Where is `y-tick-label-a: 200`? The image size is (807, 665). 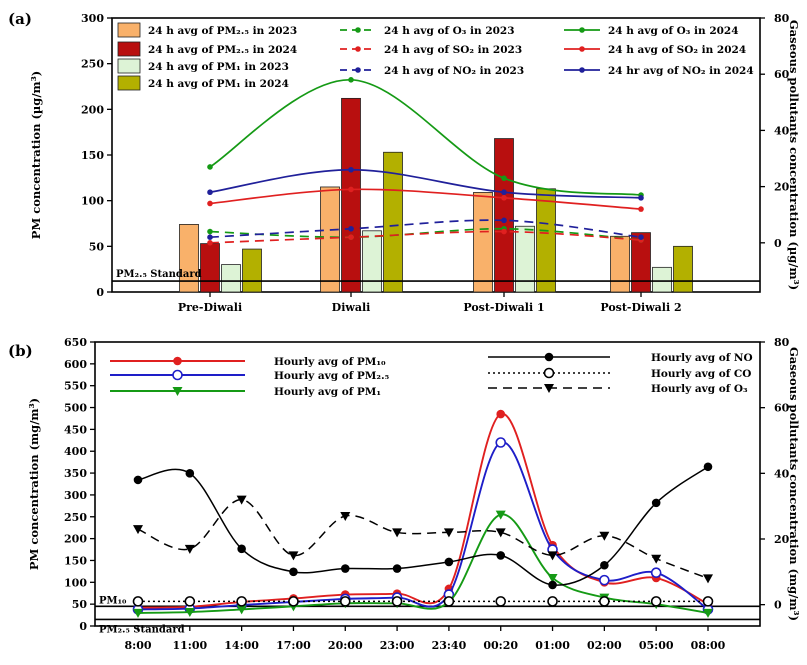
y-tick-label-a: 200 is located at coordinates (92, 109).